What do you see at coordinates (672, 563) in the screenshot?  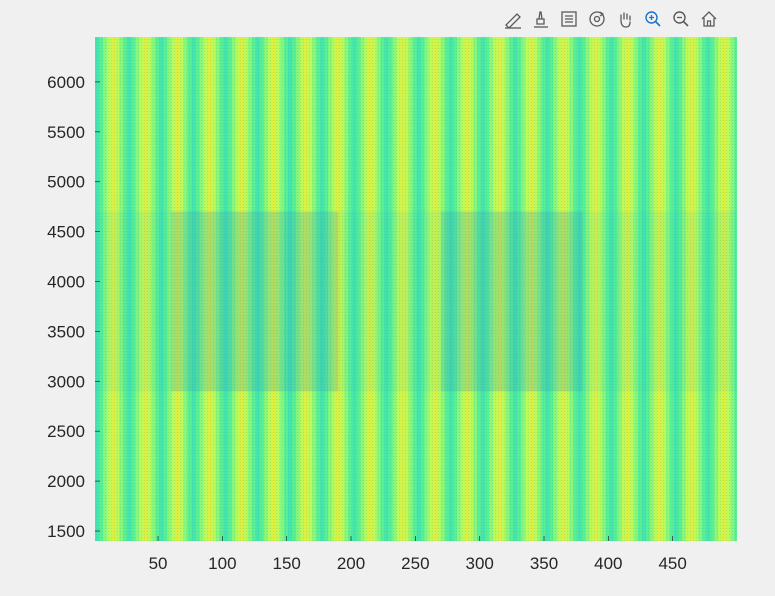 I see `x-tick-label: 450` at bounding box center [672, 563].